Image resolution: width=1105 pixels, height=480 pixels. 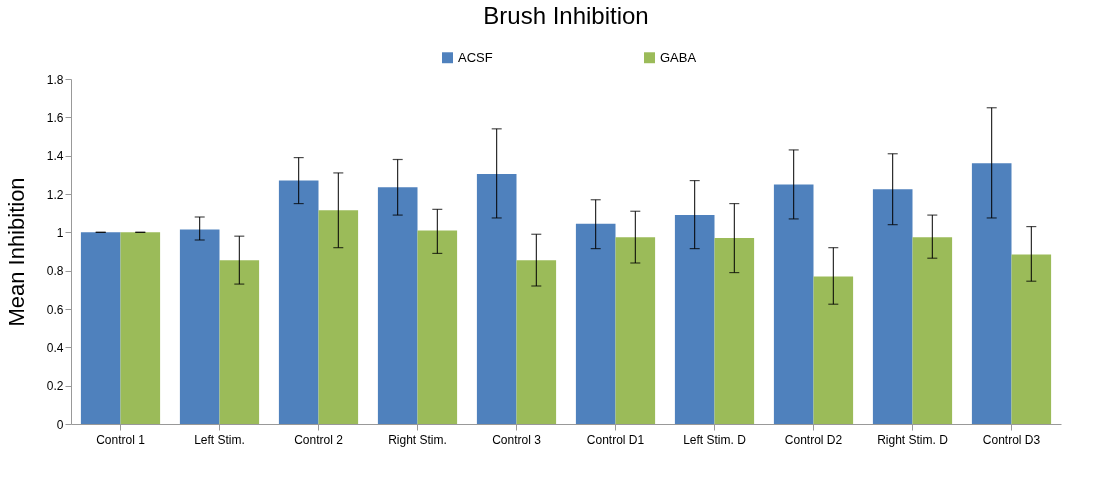 I want to click on y-tick-label: 0.6, so click(x=55, y=309).